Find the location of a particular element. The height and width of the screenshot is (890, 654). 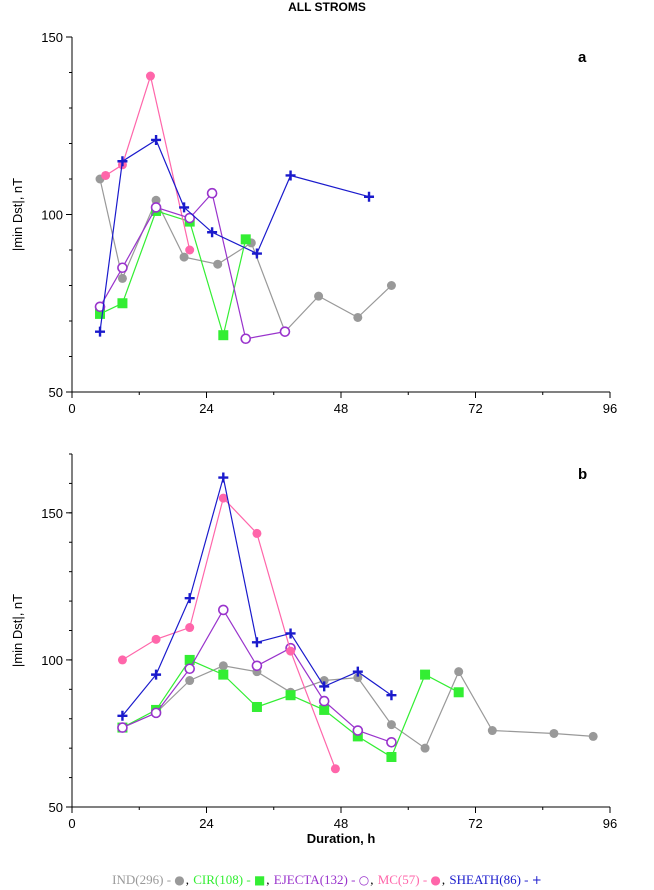

y-tick-label: 100 is located at coordinates (52, 660).